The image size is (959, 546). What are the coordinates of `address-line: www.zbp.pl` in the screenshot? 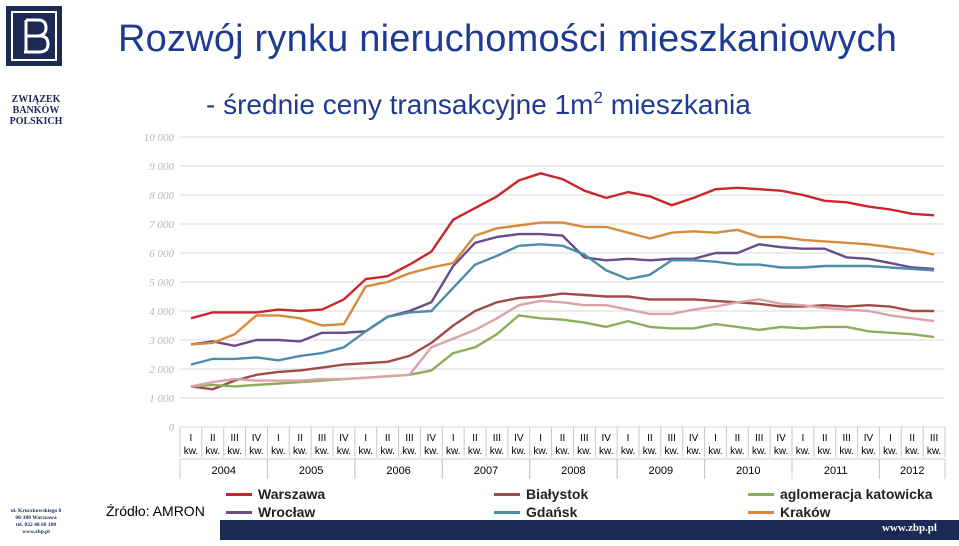 It's located at (36, 532).